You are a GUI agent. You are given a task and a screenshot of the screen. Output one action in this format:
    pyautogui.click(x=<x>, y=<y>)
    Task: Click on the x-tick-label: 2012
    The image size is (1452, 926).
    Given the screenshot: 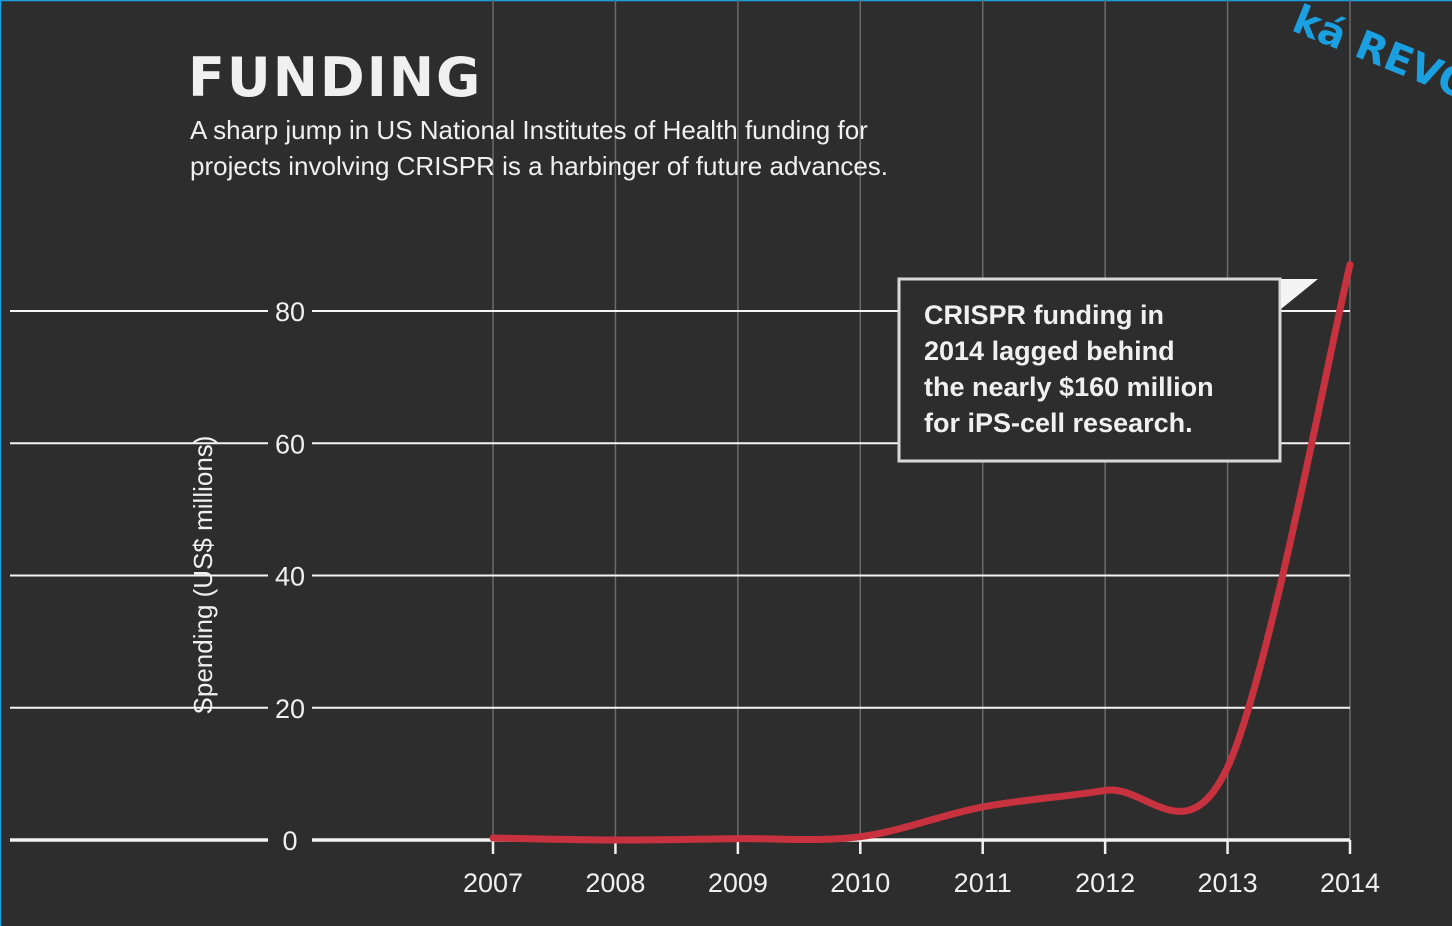 What is the action you would take?
    pyautogui.click(x=1105, y=883)
    